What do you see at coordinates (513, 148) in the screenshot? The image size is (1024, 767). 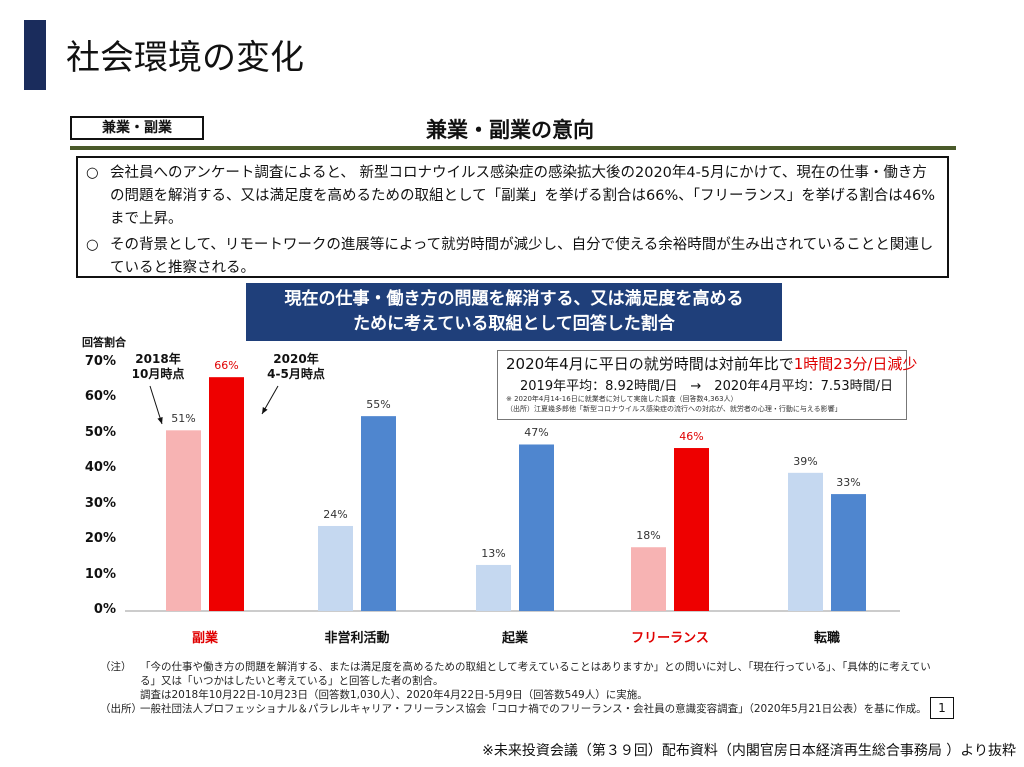 I see `heading-rule` at bounding box center [513, 148].